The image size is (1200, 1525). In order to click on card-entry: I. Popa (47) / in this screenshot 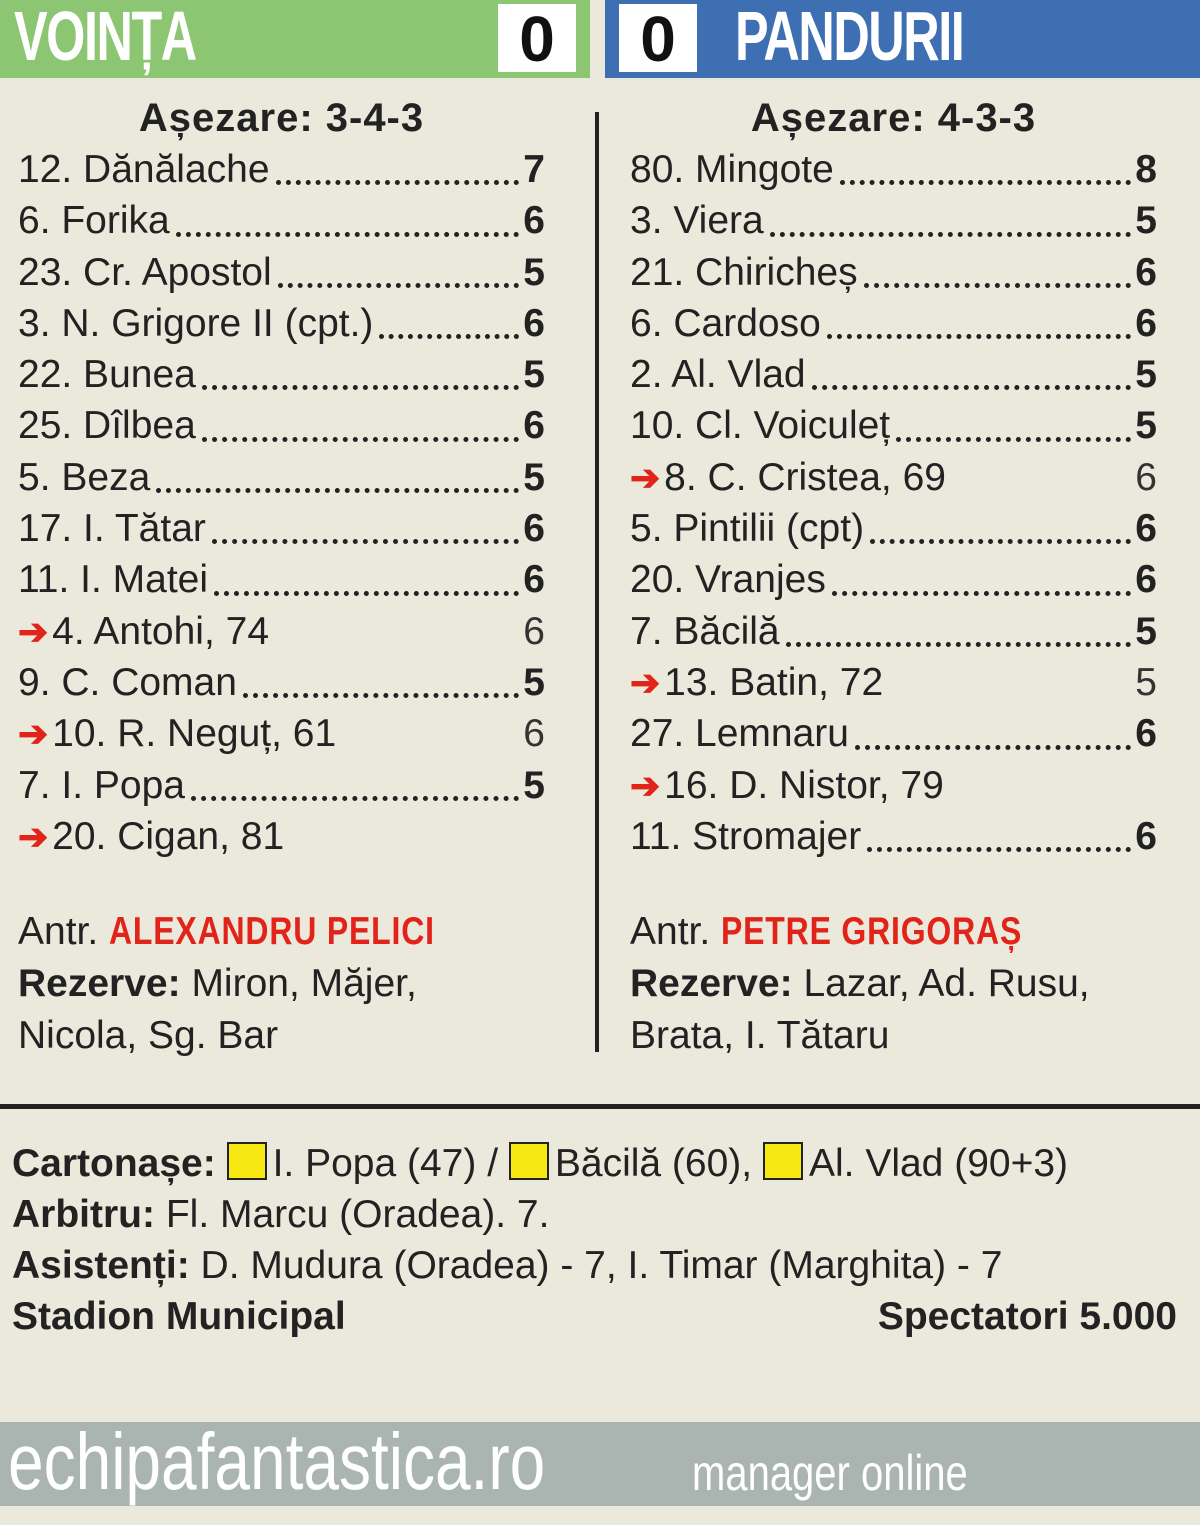, I will do `click(385, 1163)`.